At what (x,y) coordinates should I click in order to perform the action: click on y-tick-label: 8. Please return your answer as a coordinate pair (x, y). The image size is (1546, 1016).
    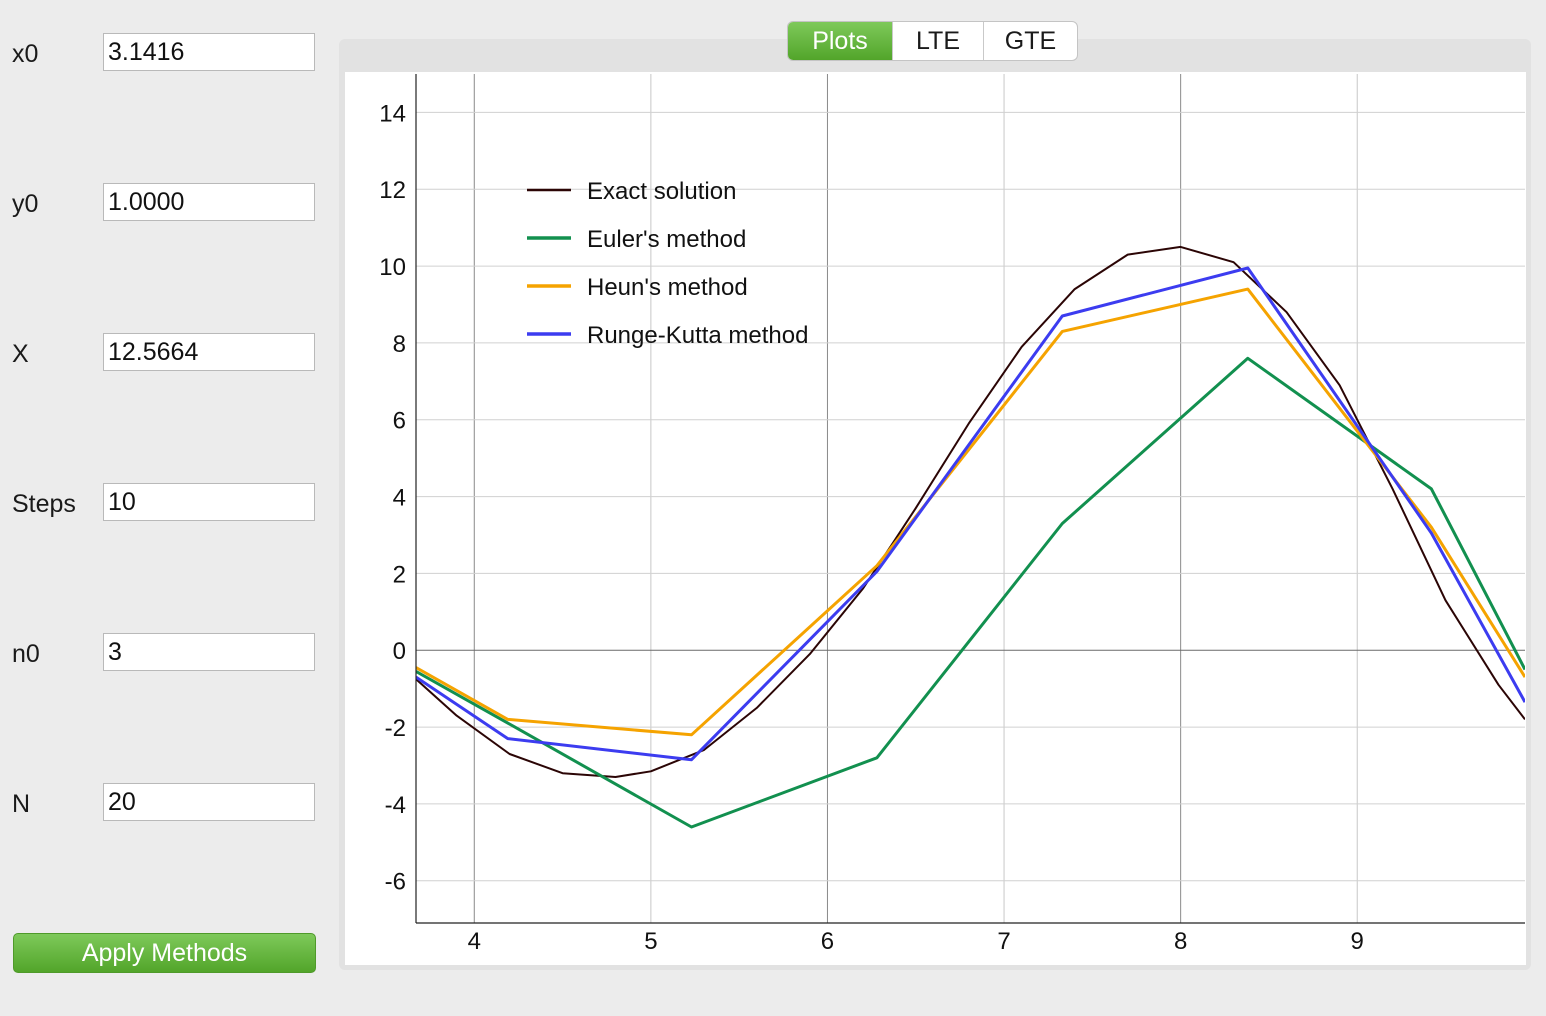
    Looking at the image, I should click on (399, 344).